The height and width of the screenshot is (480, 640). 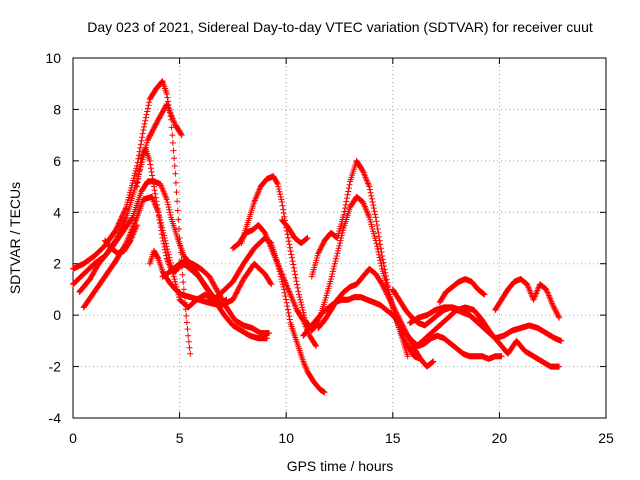 What do you see at coordinates (180, 438) in the screenshot?
I see `x-tick-label: 5` at bounding box center [180, 438].